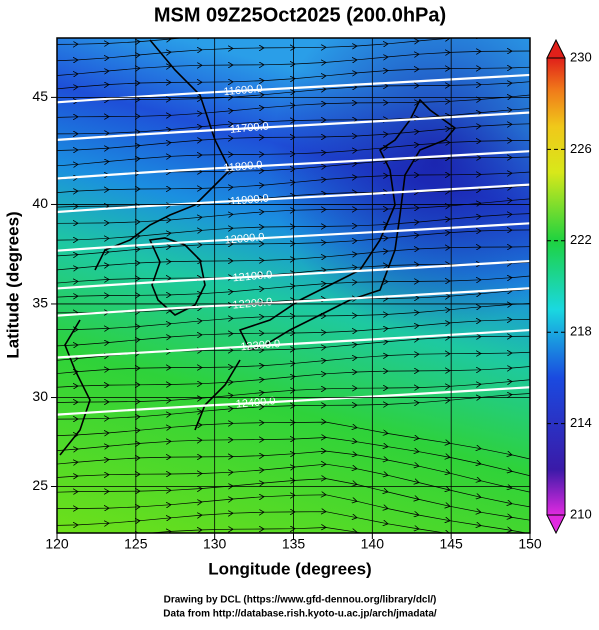 Image resolution: width=599 pixels, height=630 pixels. What do you see at coordinates (530, 544) in the screenshot?
I see `x-tick-label: 150` at bounding box center [530, 544].